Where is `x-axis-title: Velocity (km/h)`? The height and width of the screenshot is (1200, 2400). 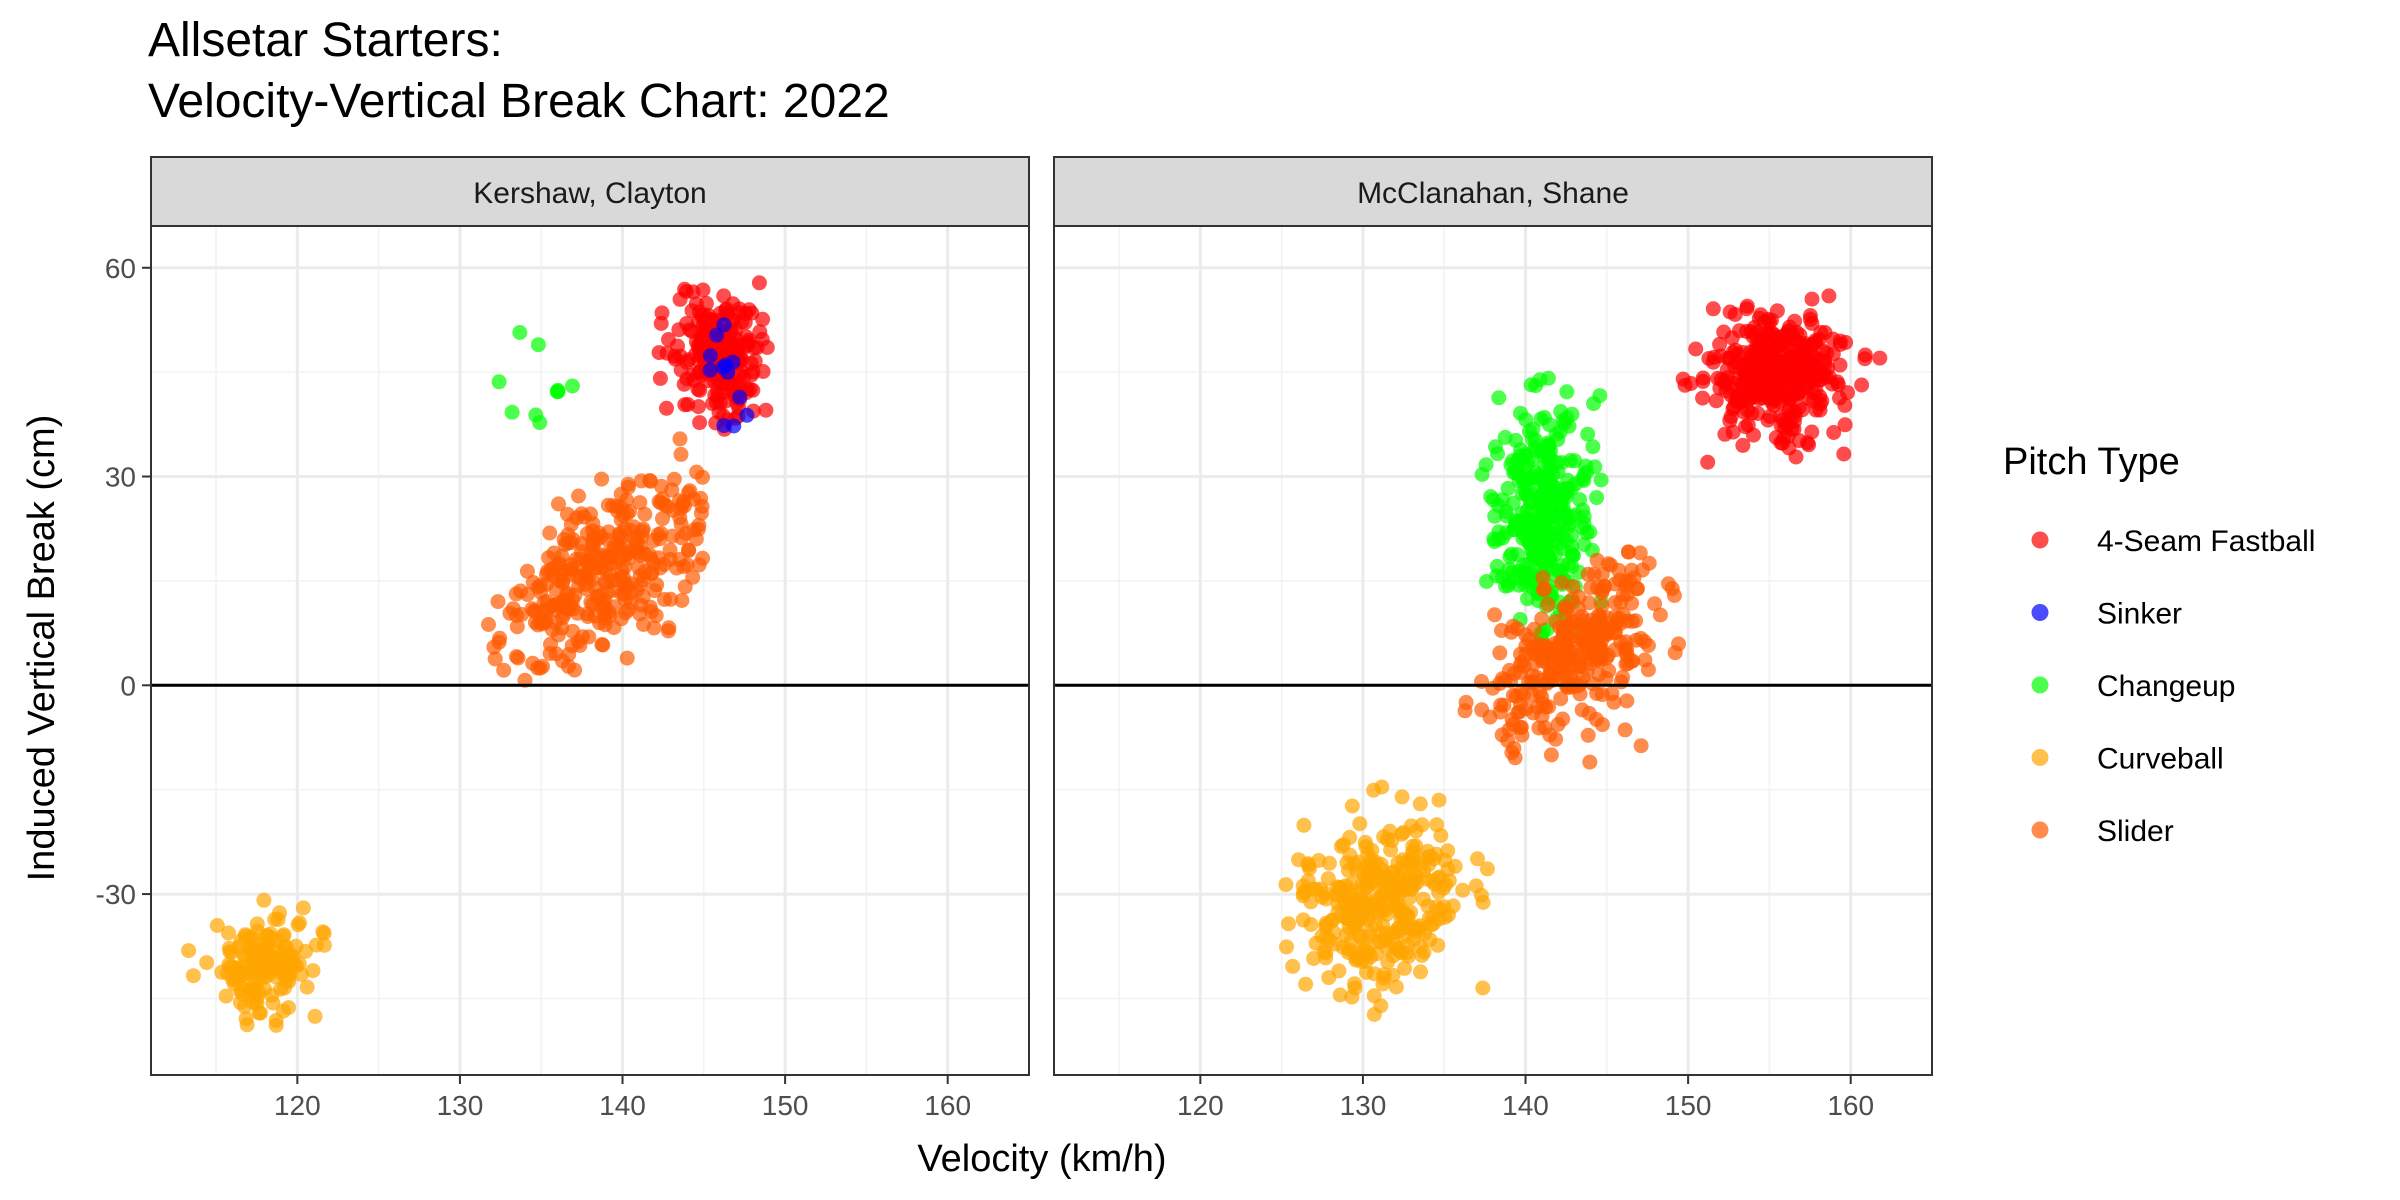
x-axis-title: Velocity (km/h) is located at coordinates (1041, 1159).